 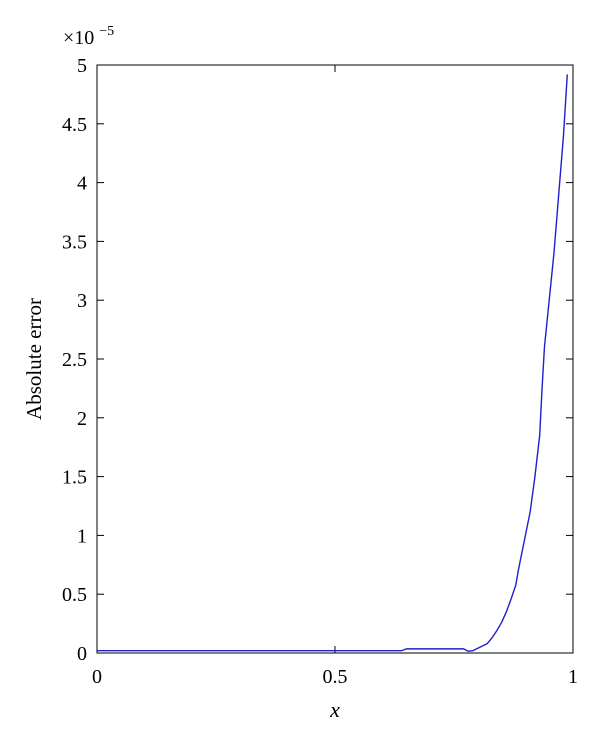 What do you see at coordinates (82, 419) in the screenshot?
I see `y-tick-label: 2` at bounding box center [82, 419].